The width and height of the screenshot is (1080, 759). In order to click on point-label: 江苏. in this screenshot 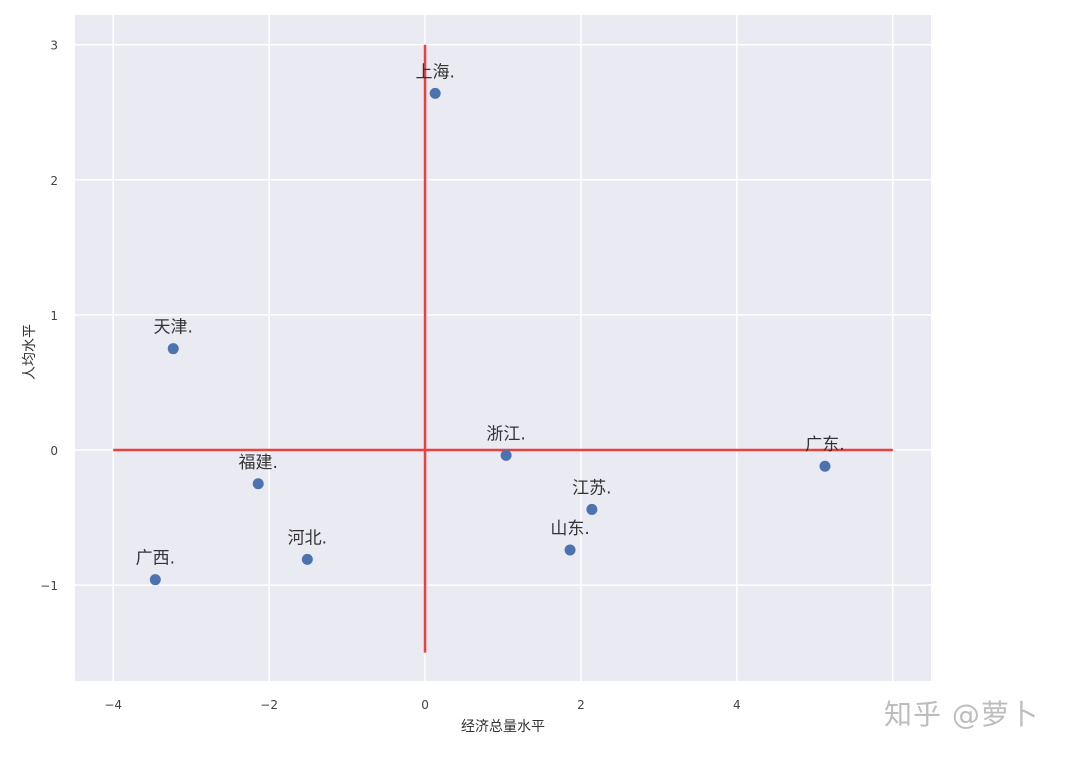, I will do `click(591, 488)`.